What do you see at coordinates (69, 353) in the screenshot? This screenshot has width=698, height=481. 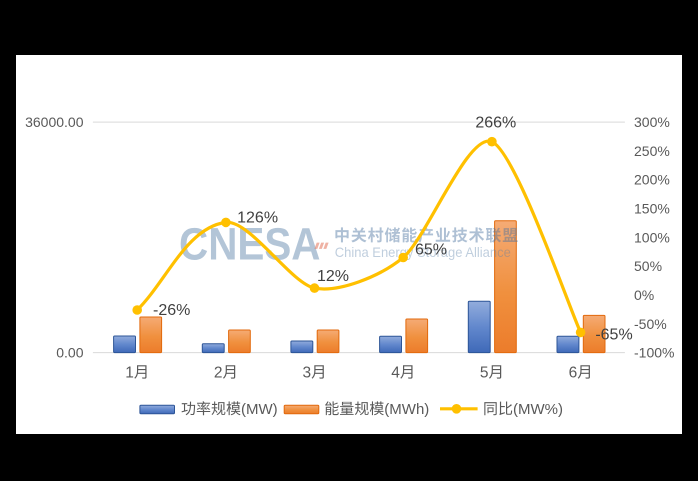 I see `svg-text: 0.00` at bounding box center [69, 353].